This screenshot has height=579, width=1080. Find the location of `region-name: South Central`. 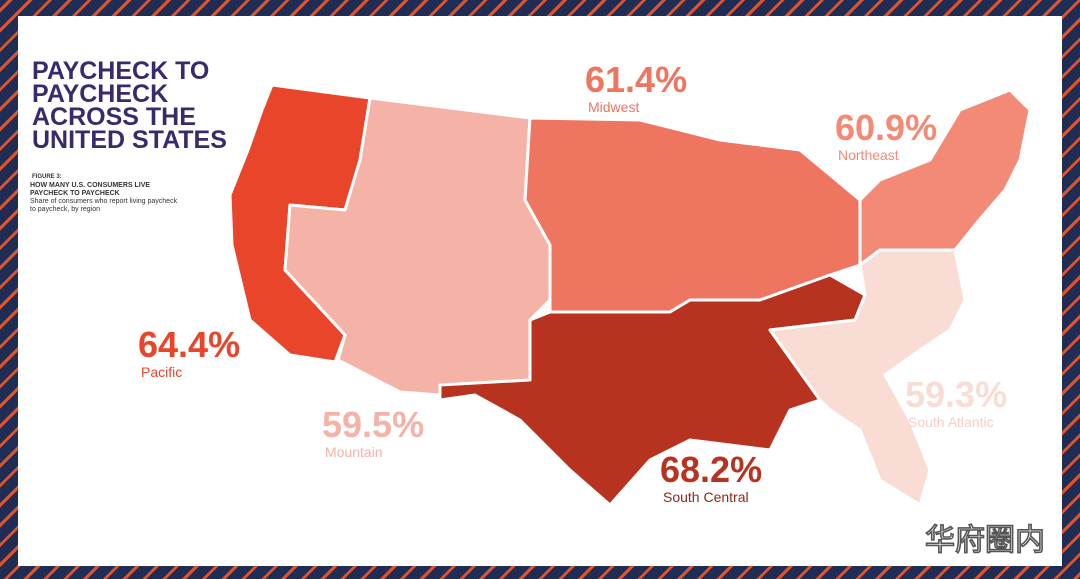

region-name: South Central is located at coordinates (706, 497).